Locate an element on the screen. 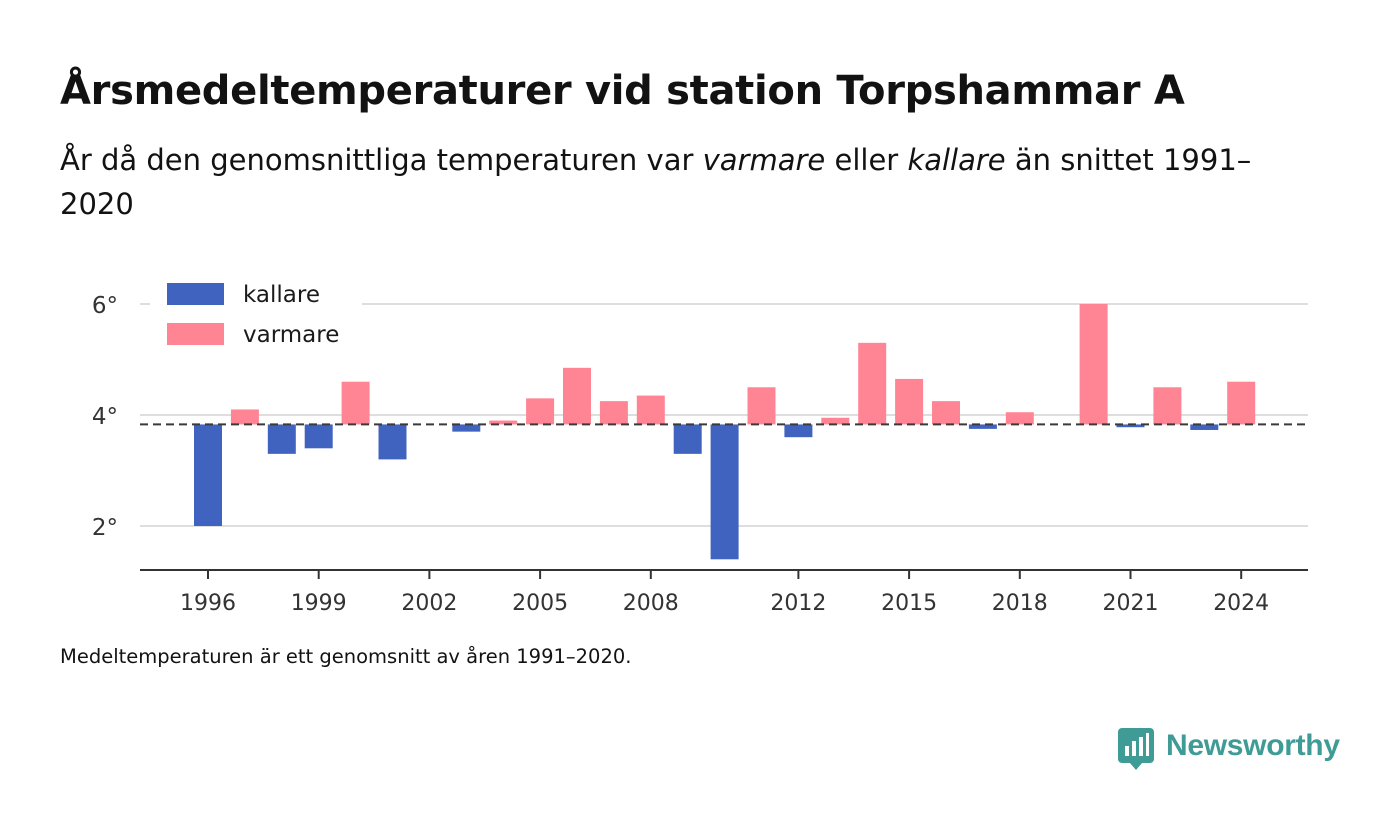 This screenshot has height=831, width=1400. bar-2023 is located at coordinates (1204, 427).